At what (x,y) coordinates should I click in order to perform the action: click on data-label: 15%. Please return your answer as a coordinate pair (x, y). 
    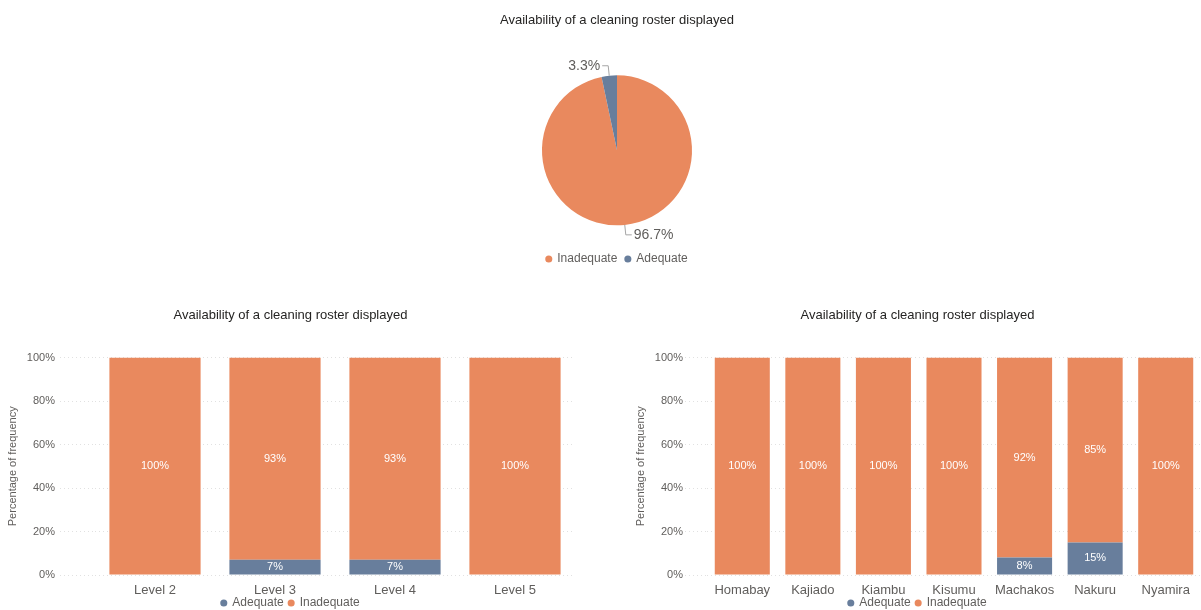
    Looking at the image, I should click on (1095, 557).